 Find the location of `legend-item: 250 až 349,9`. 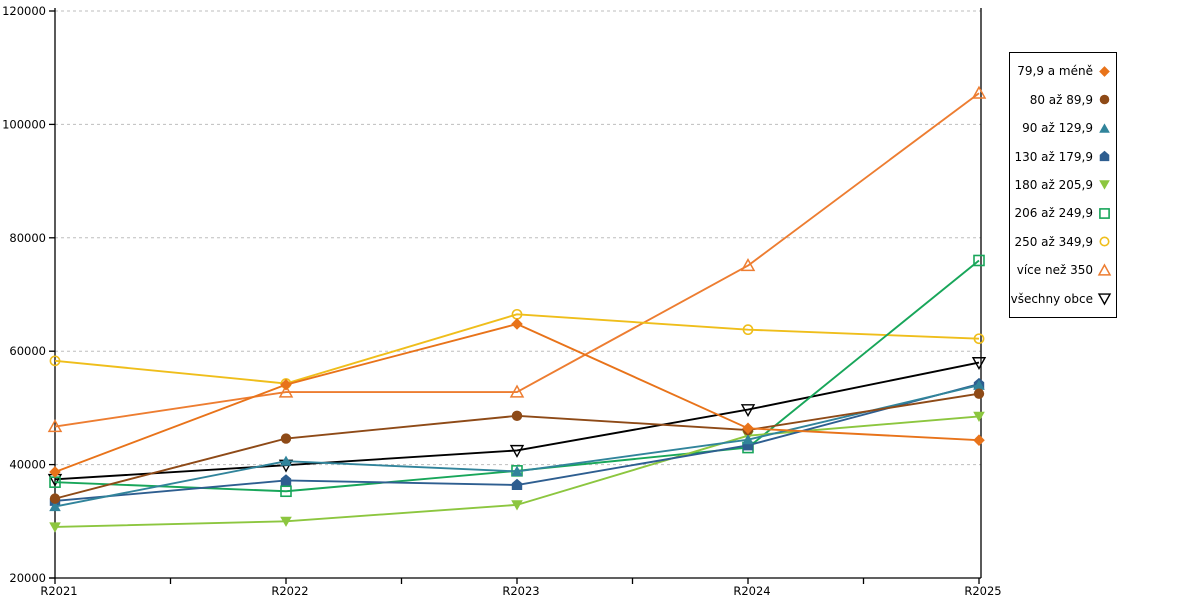

legend-item: 250 až 349,9 is located at coordinates (1062, 242).